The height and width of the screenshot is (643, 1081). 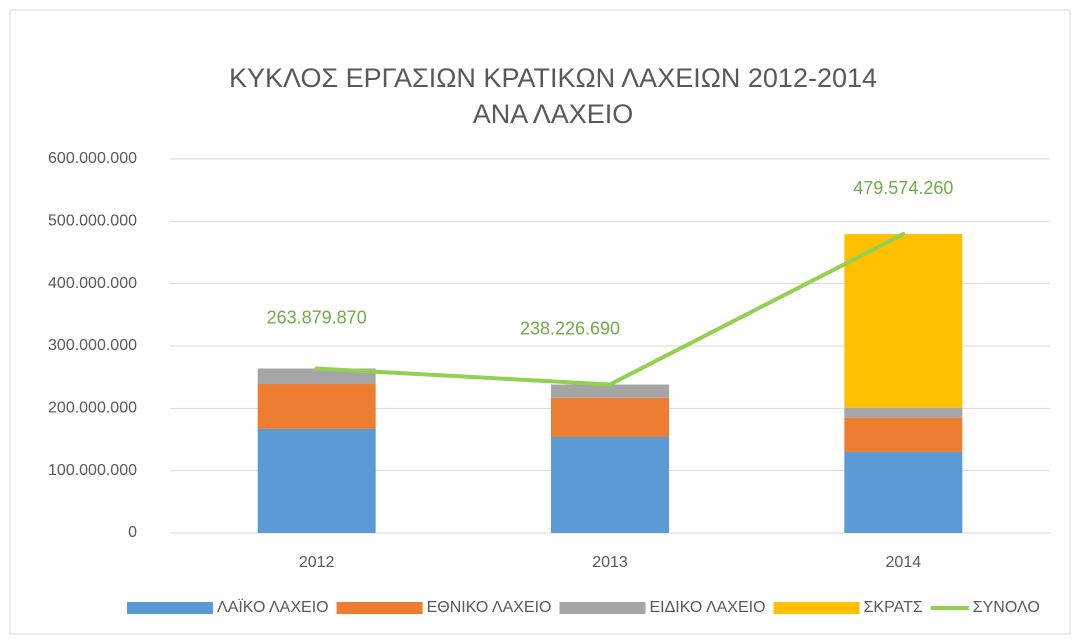 I want to click on legend-label: ΣΚΡΑΤΣ, so click(x=893, y=607).